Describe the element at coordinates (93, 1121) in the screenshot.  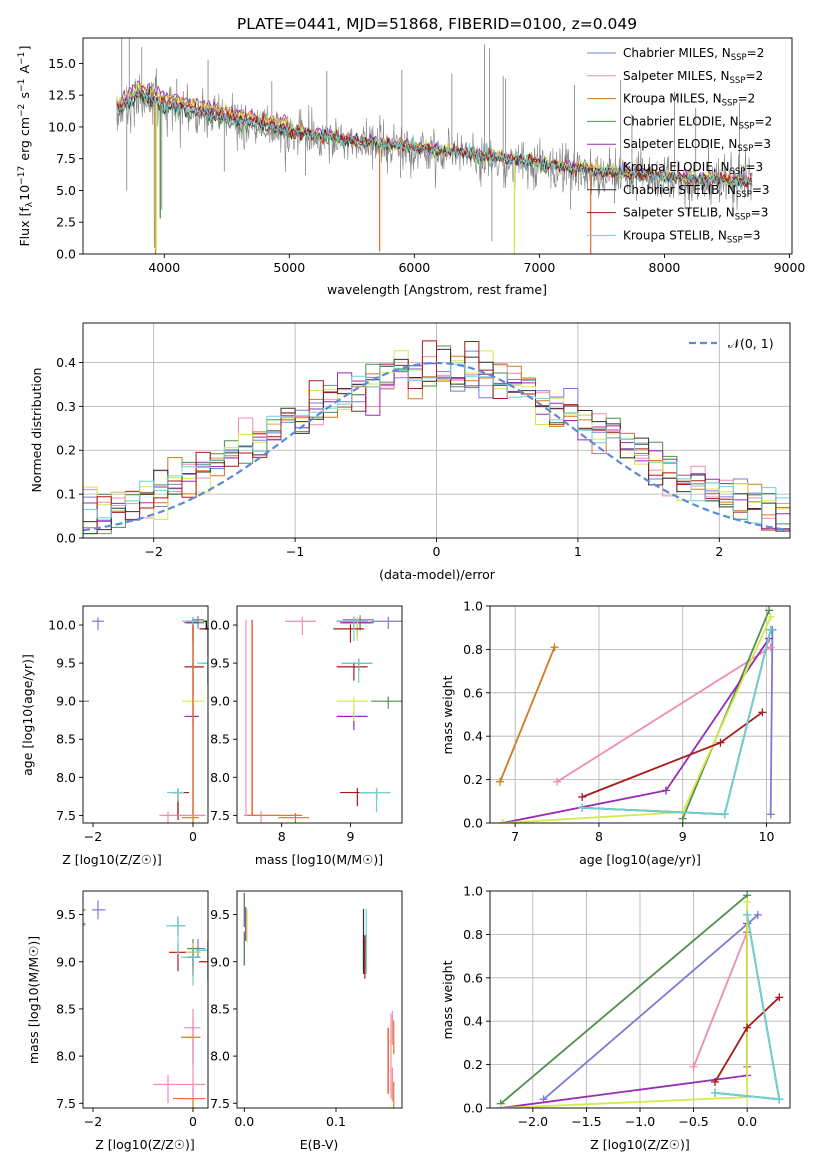
I see `x-tick-label: −2` at that location.